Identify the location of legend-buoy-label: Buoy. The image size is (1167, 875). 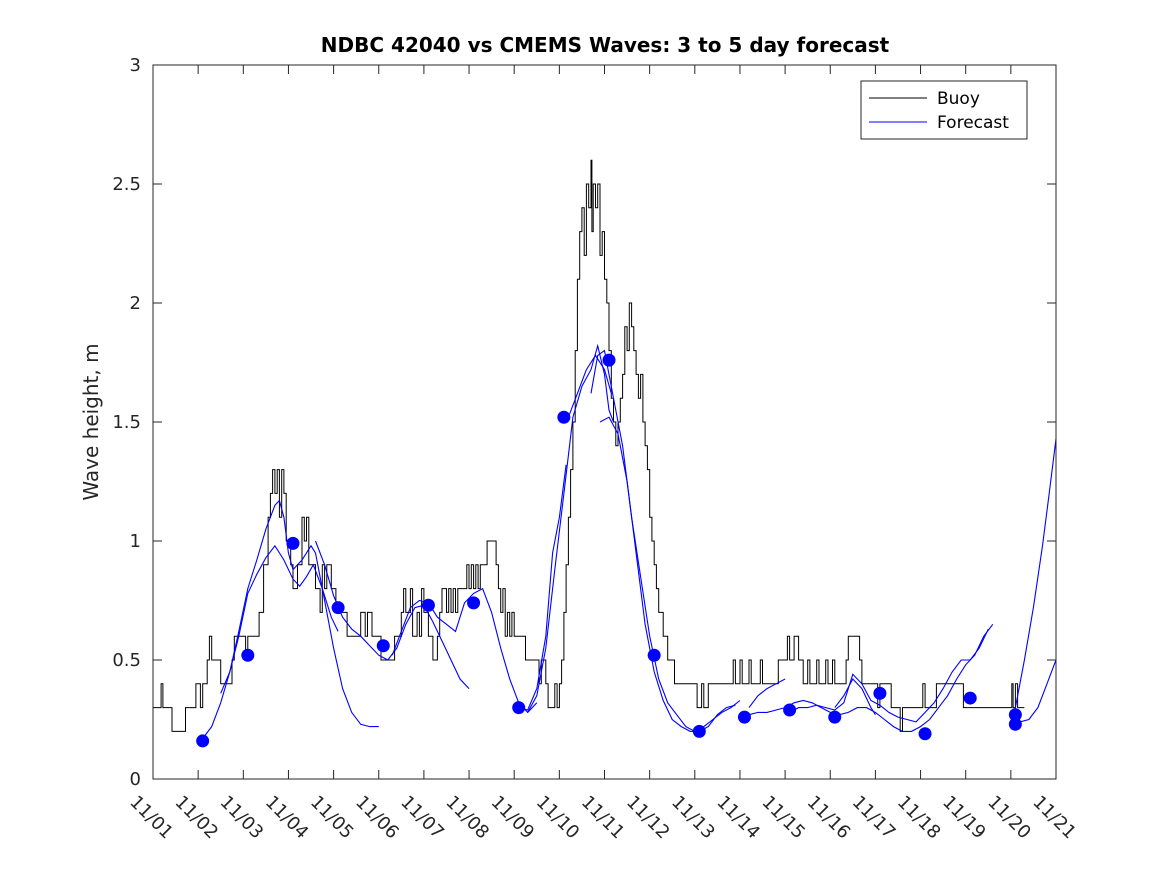
(958, 99).